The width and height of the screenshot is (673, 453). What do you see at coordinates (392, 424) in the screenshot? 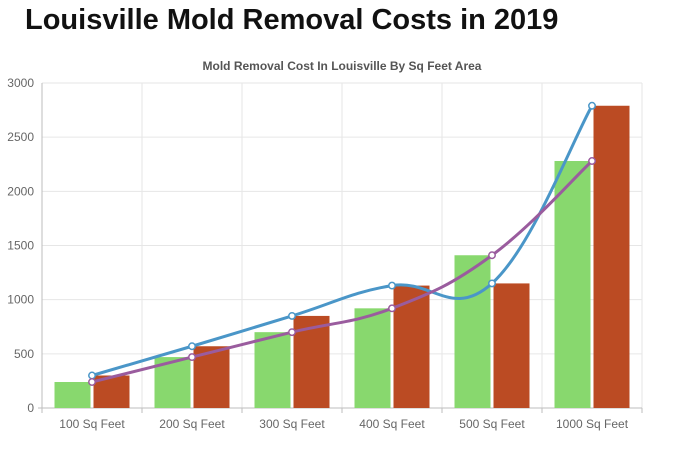
I see `x-tick-label: 400 Sq Feet` at bounding box center [392, 424].